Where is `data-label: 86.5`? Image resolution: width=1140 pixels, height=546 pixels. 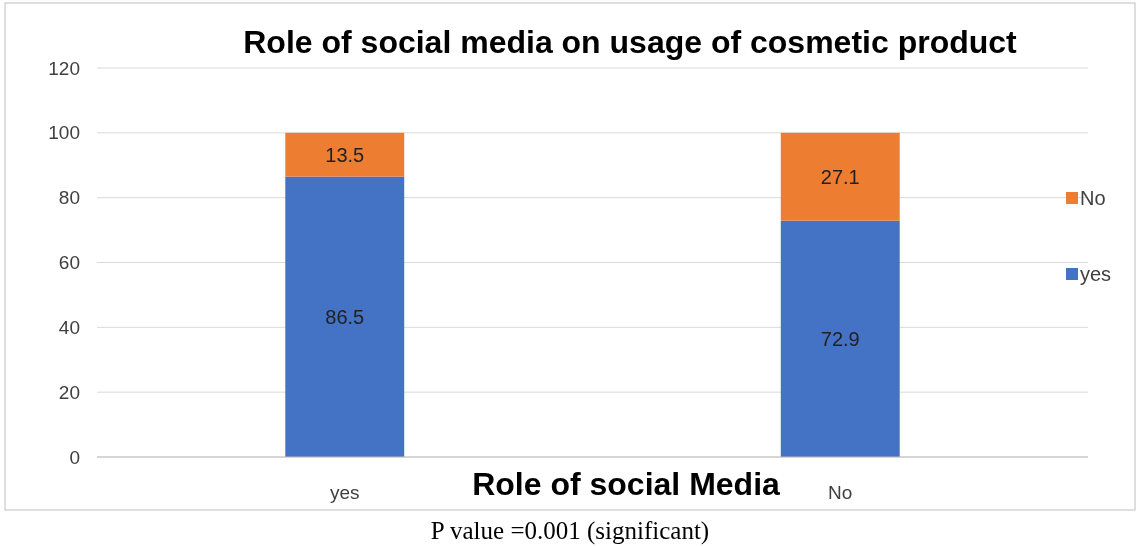 data-label: 86.5 is located at coordinates (345, 316).